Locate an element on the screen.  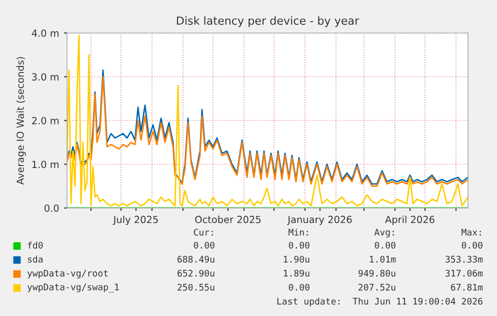
y-axis-title: Average IO Wait (seconds) is located at coordinates (21, 121).